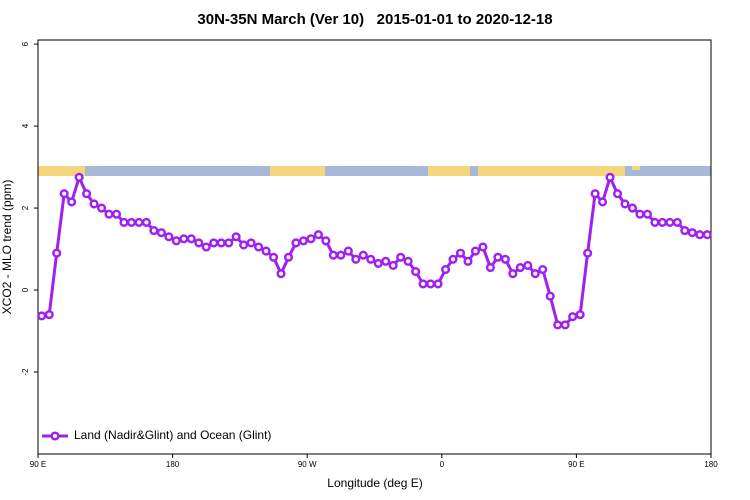 The image size is (750, 500). I want to click on ocean-band, so click(374, 171).